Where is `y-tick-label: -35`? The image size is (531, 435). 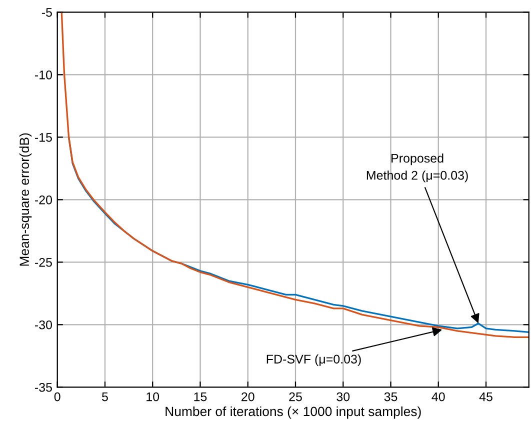 y-tick-label: -35 is located at coordinates (43, 387).